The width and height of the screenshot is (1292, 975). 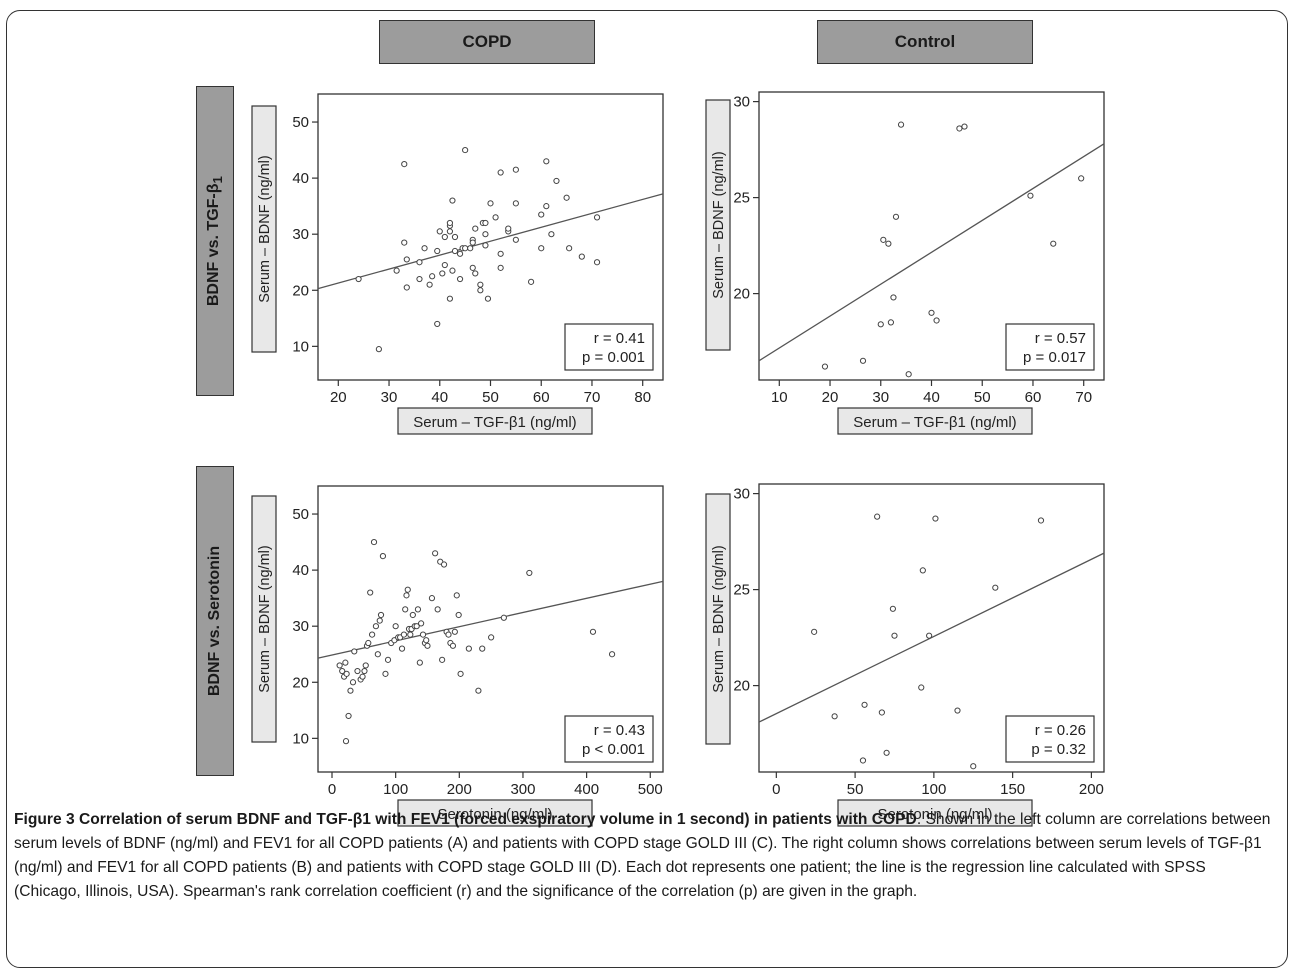 What do you see at coordinates (779, 397) in the screenshot?
I see `x-tick-label: 10` at bounding box center [779, 397].